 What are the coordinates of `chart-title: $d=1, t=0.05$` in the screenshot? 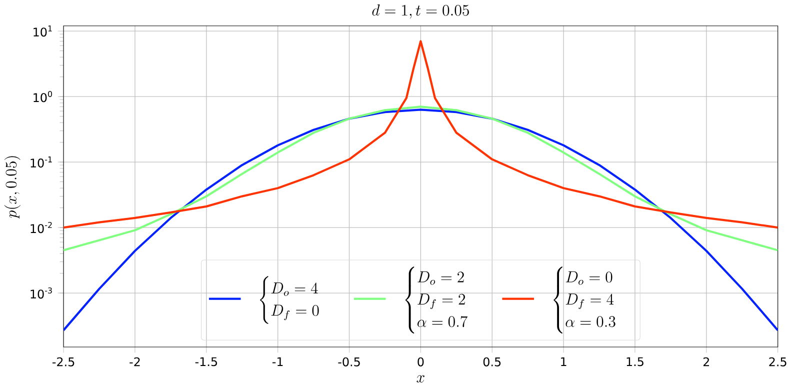 It's located at (420, 11).